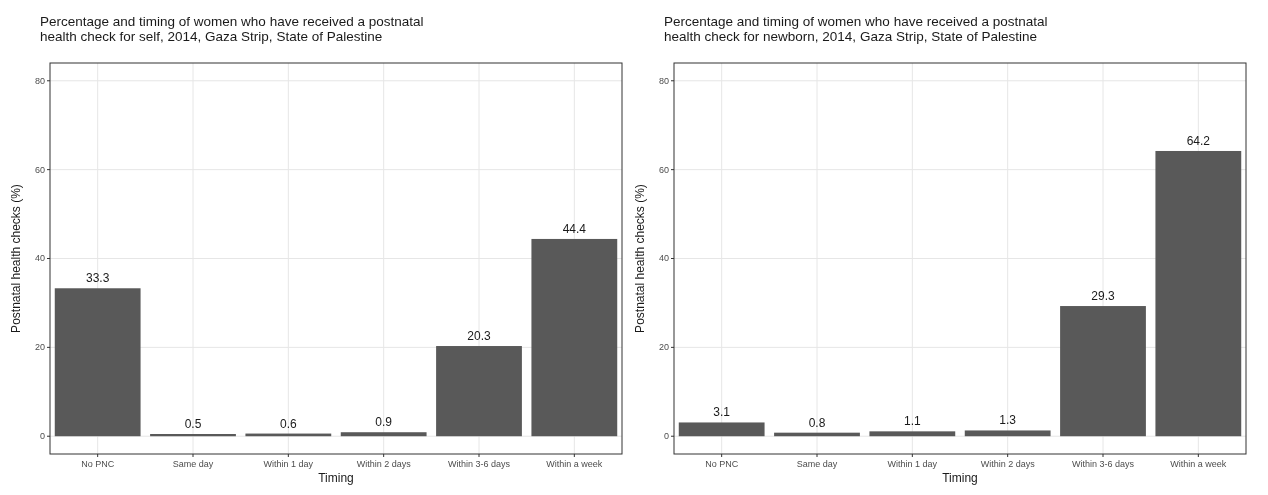 This screenshot has width=1268, height=495. Describe the element at coordinates (1008, 420) in the screenshot. I see `data-label: 1.3` at that location.